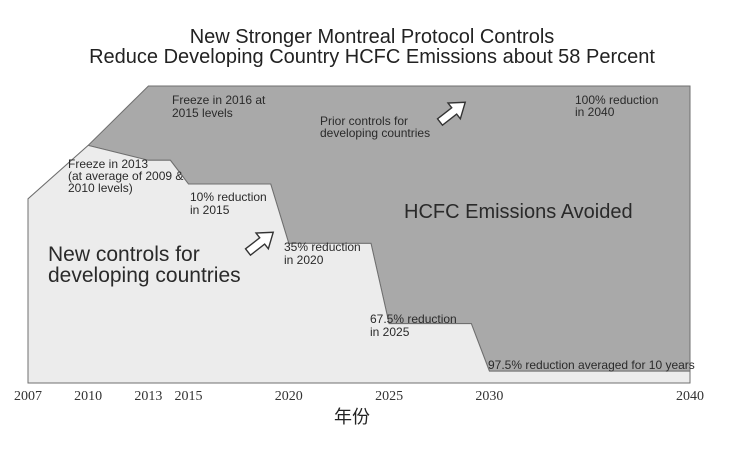 This screenshot has height=456, width=744. What do you see at coordinates (616, 106) in the screenshot?
I see `annotation-r100: 100% reduction in 2040` at bounding box center [616, 106].